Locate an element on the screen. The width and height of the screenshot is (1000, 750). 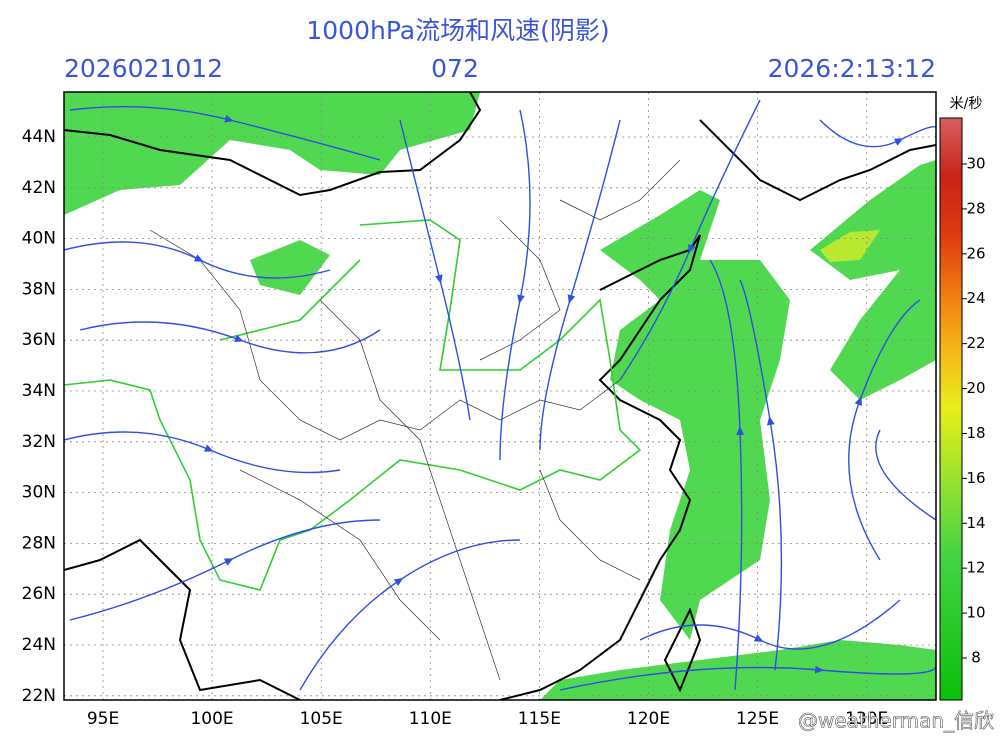
lat-label: 36N is located at coordinates (39, 340).